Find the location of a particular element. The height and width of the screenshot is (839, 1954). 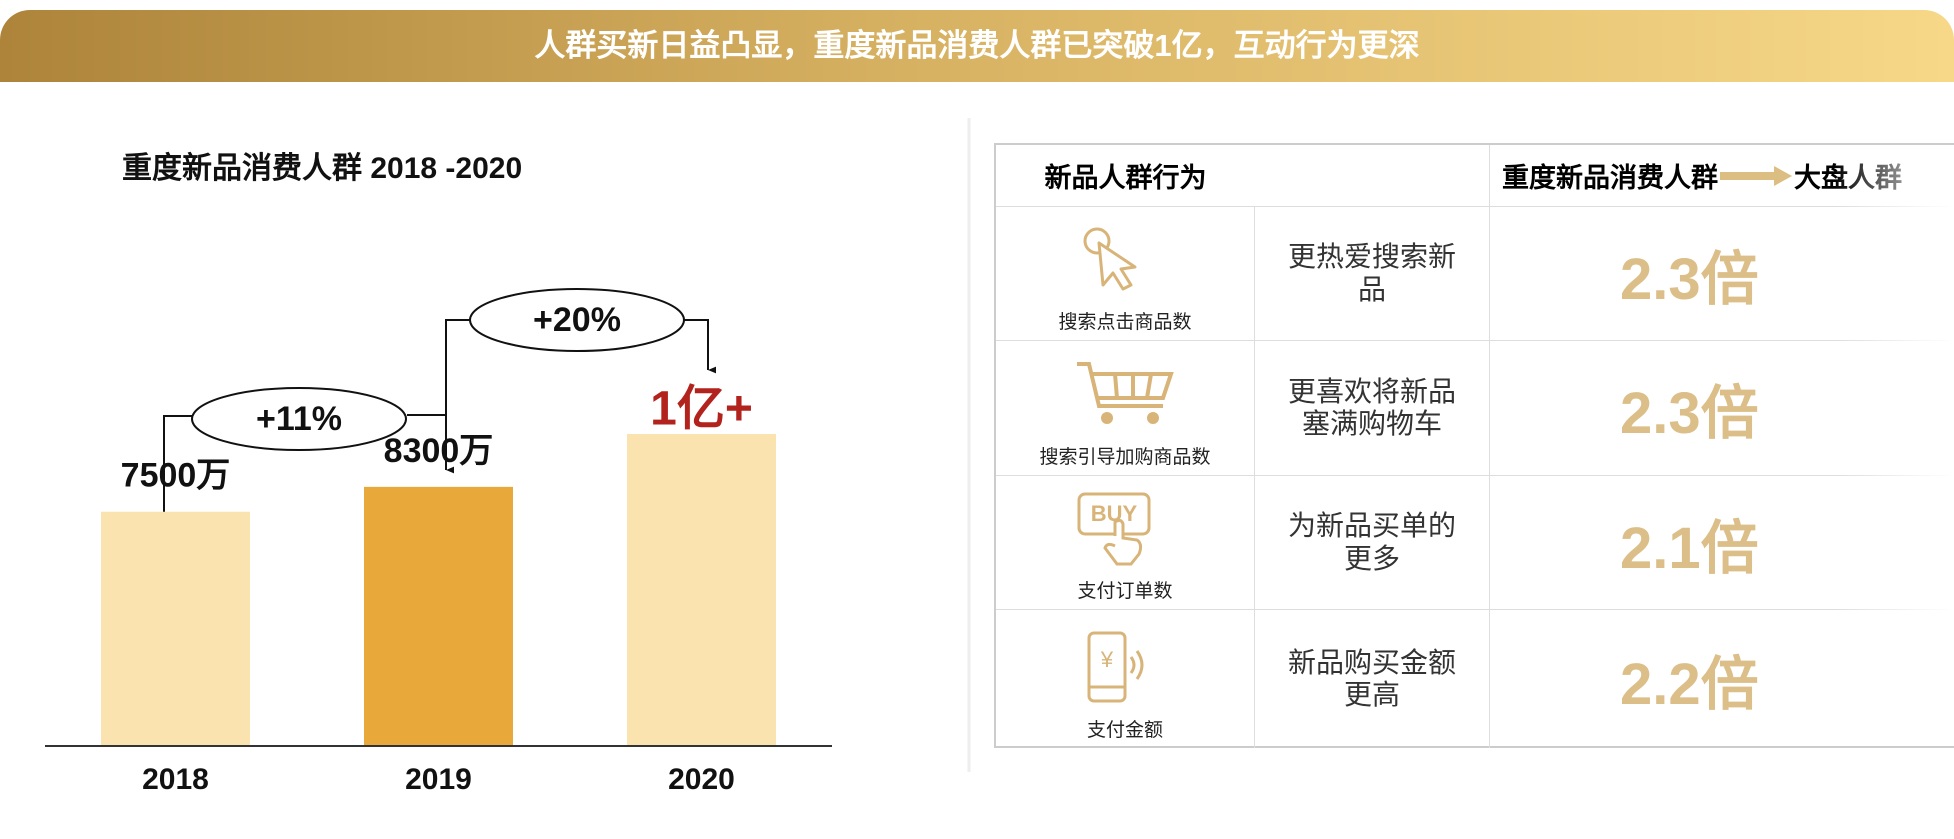

value-cell: 2.2倍 is located at coordinates (1722, 679).